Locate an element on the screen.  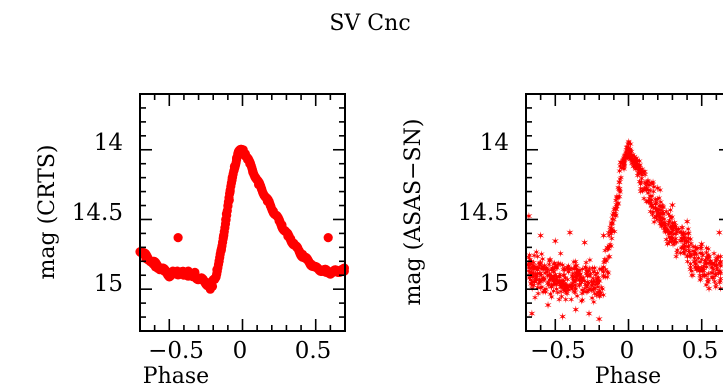
asassn-x-tick-label: 0 is located at coordinates (627, 351).